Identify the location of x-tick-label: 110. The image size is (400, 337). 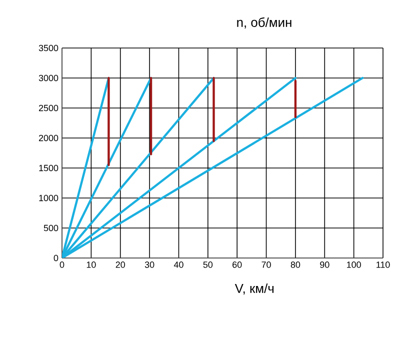
(383, 265).